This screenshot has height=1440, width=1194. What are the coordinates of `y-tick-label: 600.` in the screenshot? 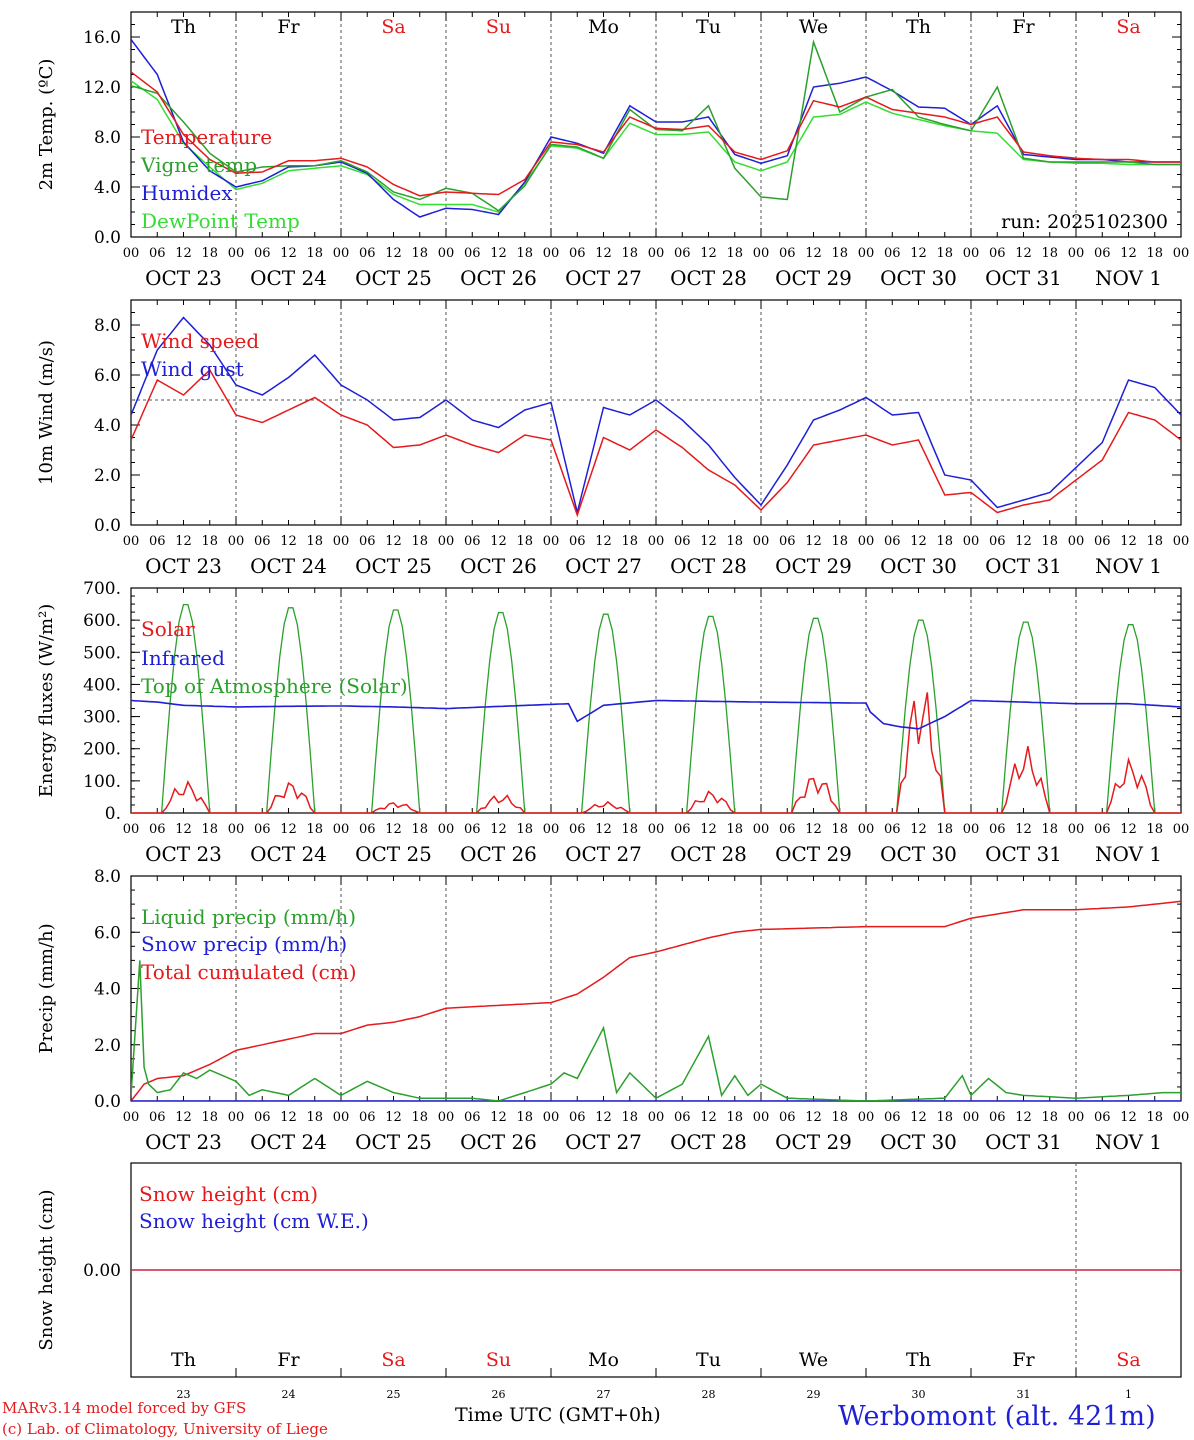 It's located at (102, 621).